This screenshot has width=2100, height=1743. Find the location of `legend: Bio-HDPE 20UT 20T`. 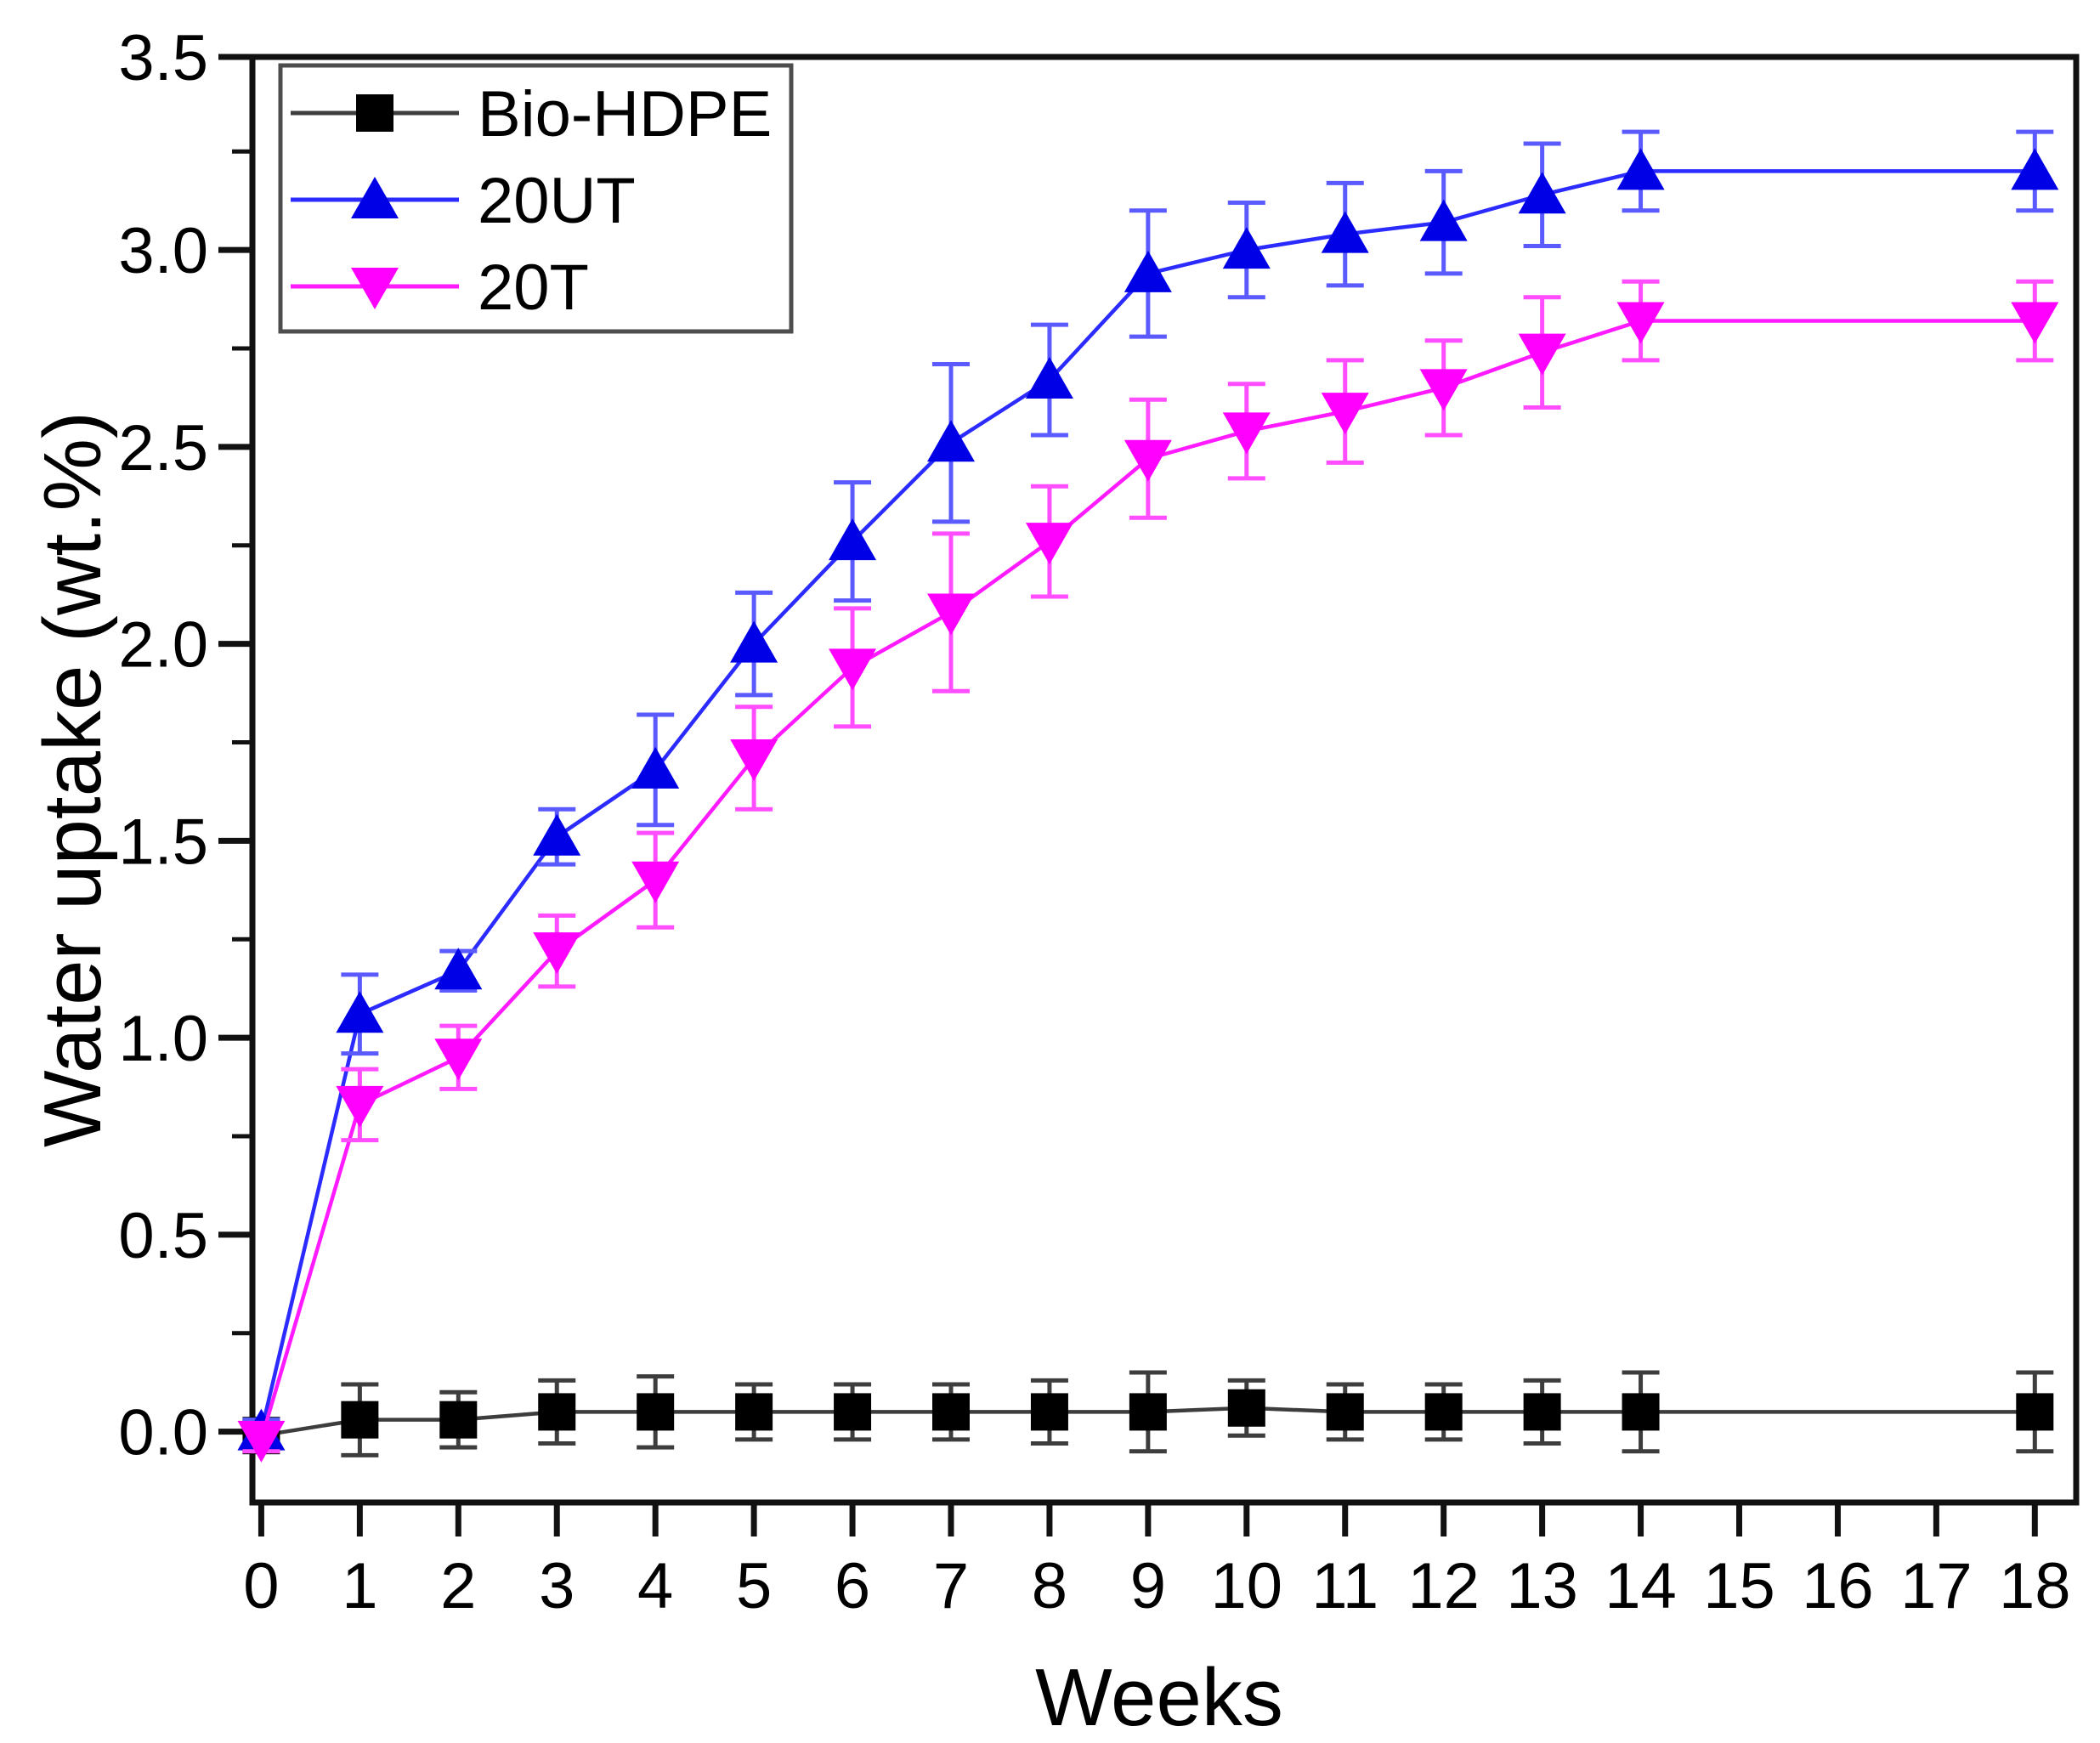

legend: Bio-HDPE 20UT 20T is located at coordinates (536, 198).